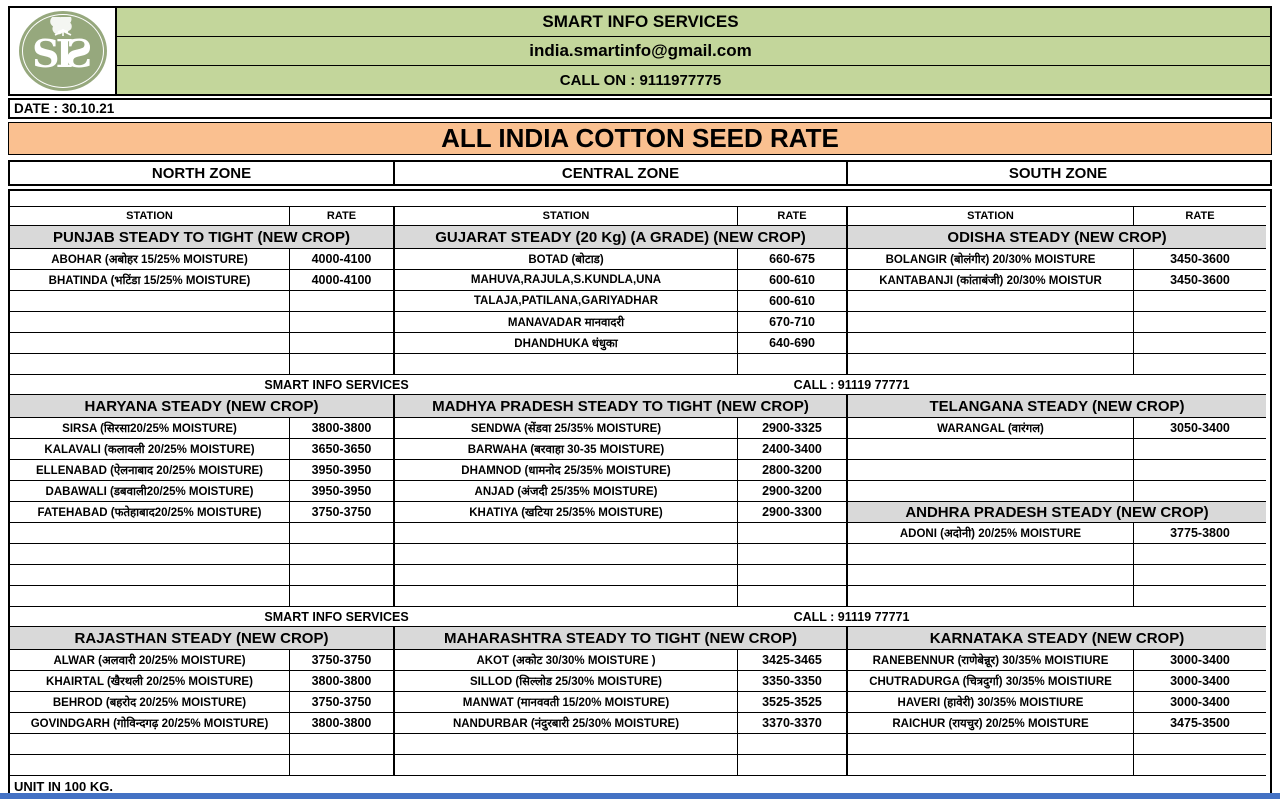 Image resolution: width=1280 pixels, height=799 pixels. What do you see at coordinates (1056, 406) in the screenshot?
I see `state-section-header: TELANGANA STEADY (NEW CROP)` at bounding box center [1056, 406].